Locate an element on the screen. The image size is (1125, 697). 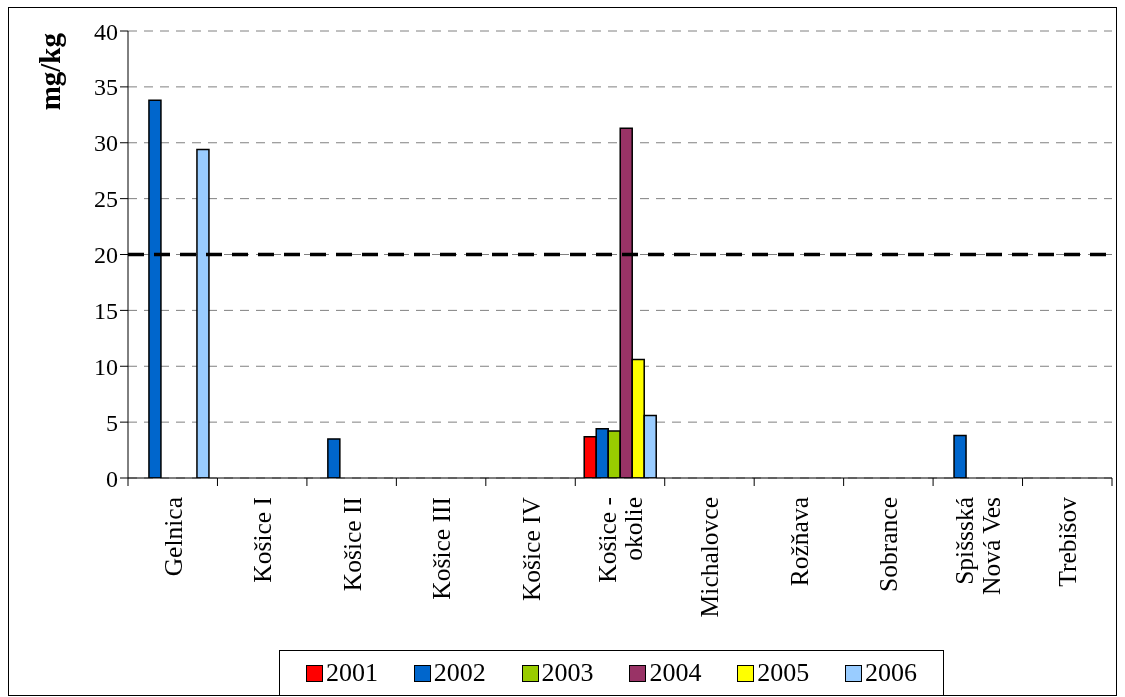
y-axis-title: mg/kg is located at coordinates (50, 71).